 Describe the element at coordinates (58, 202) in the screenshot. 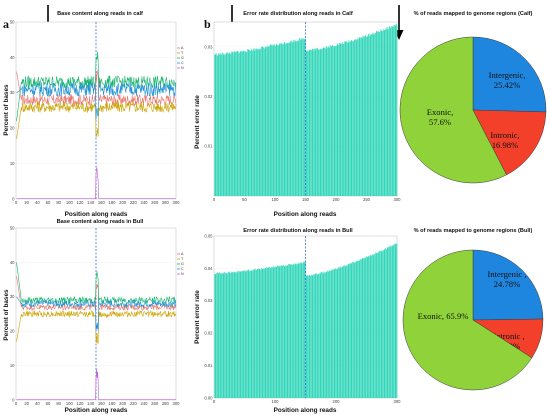

I see `x-tick-label: 80` at that location.